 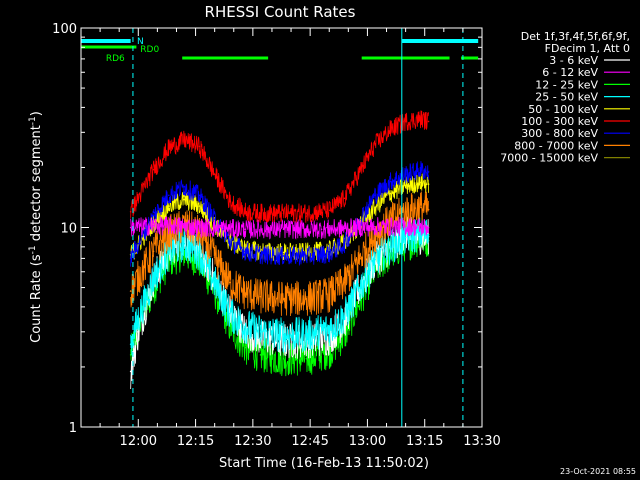 I want to click on x-tick-label-6: 13:30, so click(x=481, y=441).